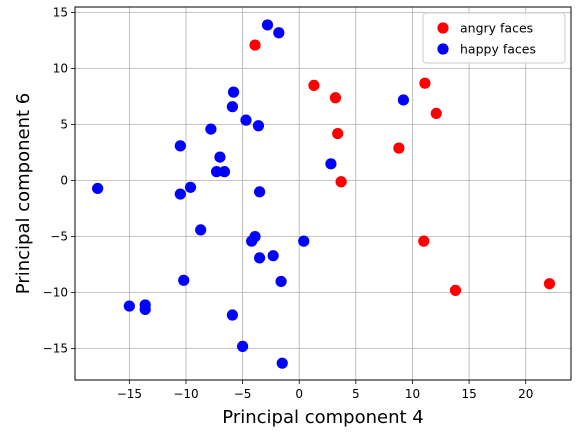  What do you see at coordinates (299, 394) in the screenshot?
I see `x-tick-label: 0` at bounding box center [299, 394].